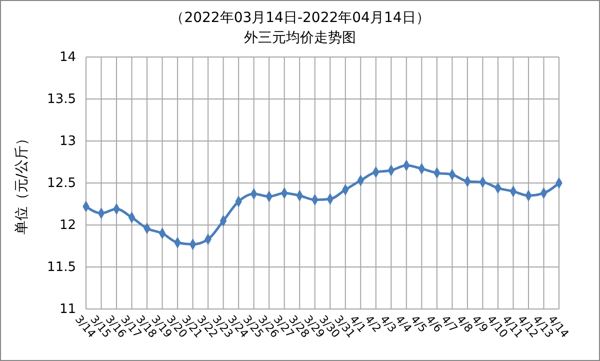  What do you see at coordinates (67, 58) in the screenshot?
I see `y-tick-label: 14` at bounding box center [67, 58].